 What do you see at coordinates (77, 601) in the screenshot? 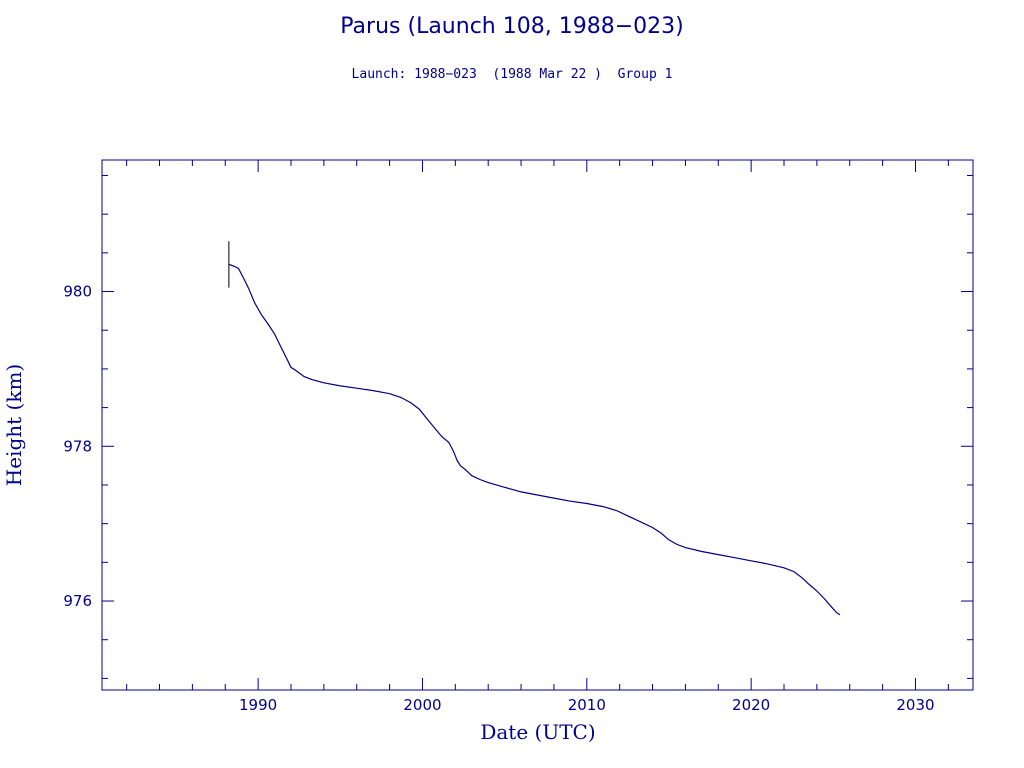
I see `y-tick-label: 976` at bounding box center [77, 601].